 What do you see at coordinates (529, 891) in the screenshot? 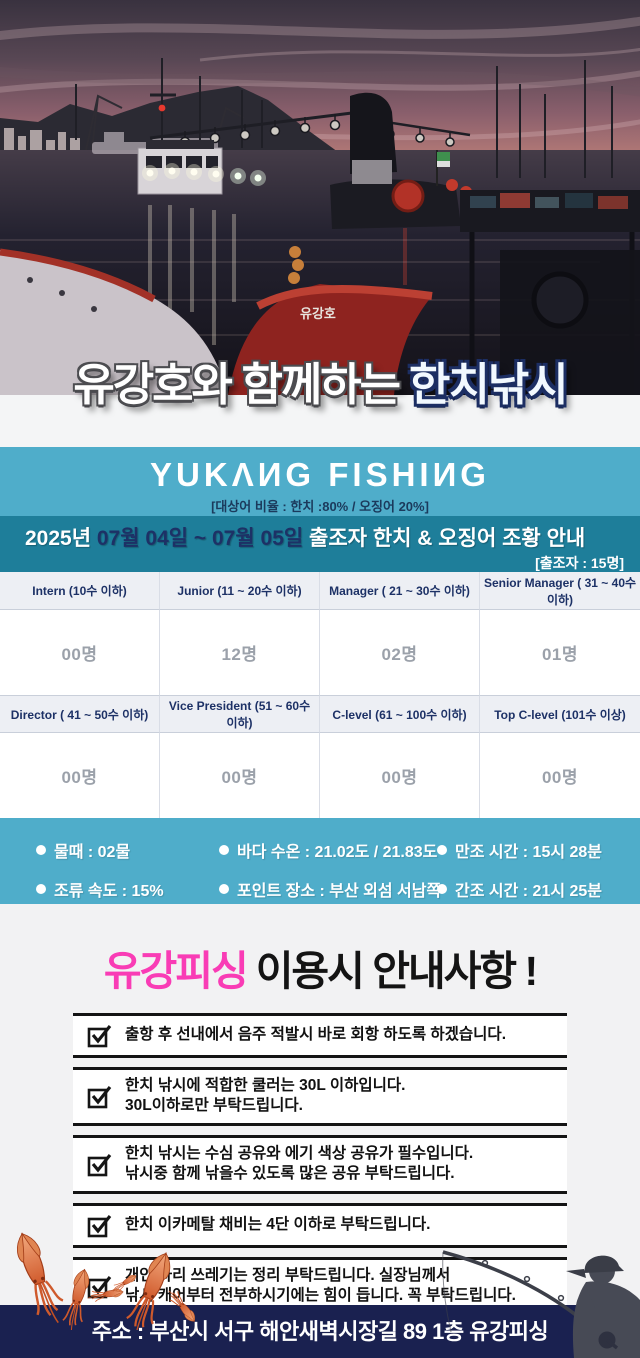
I see `condition-text: 간조 시간 : 21시 25분` at bounding box center [529, 891].